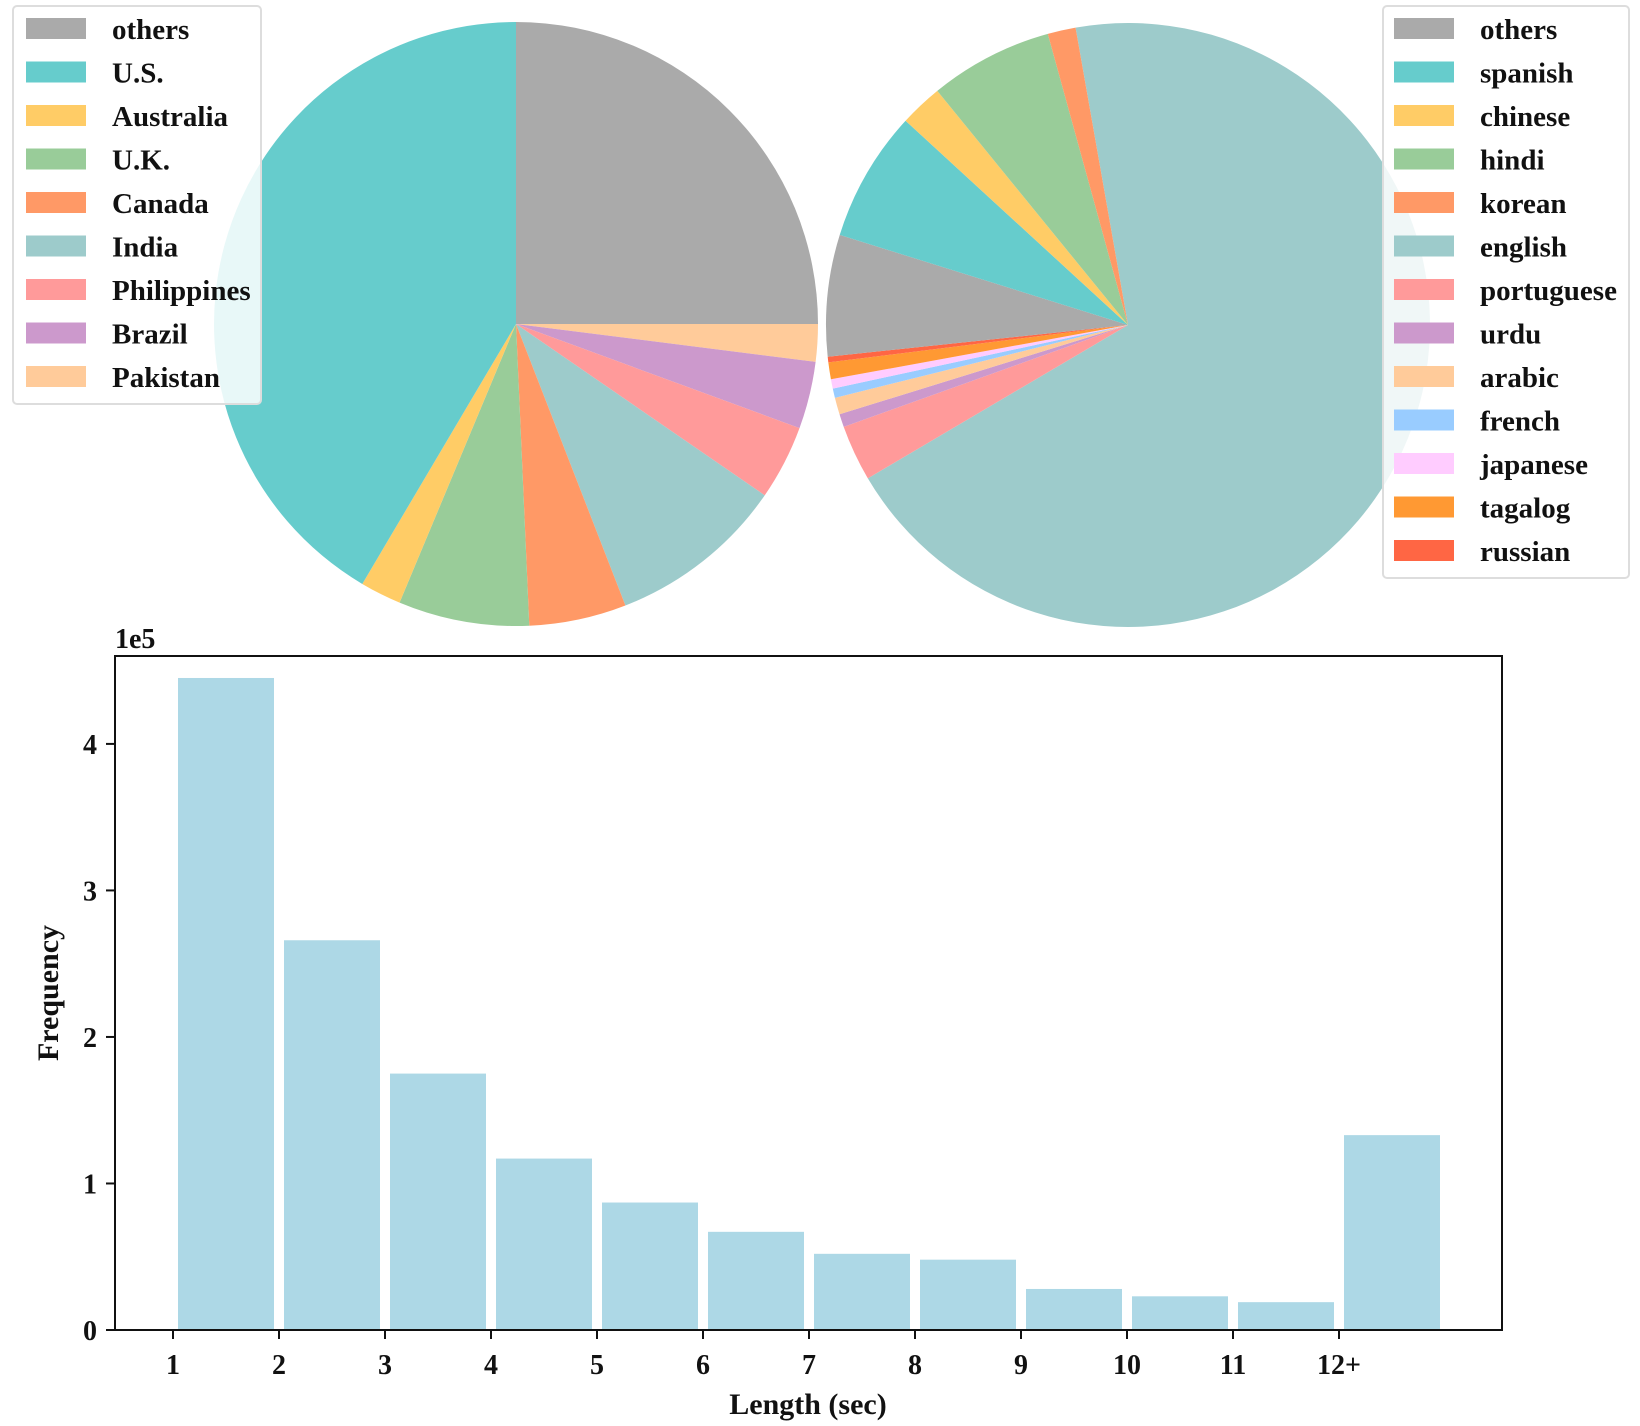 Image resolution: width=1640 pixels, height=1426 pixels. I want to click on x-tick-label-10: 10, so click(1127, 1365).